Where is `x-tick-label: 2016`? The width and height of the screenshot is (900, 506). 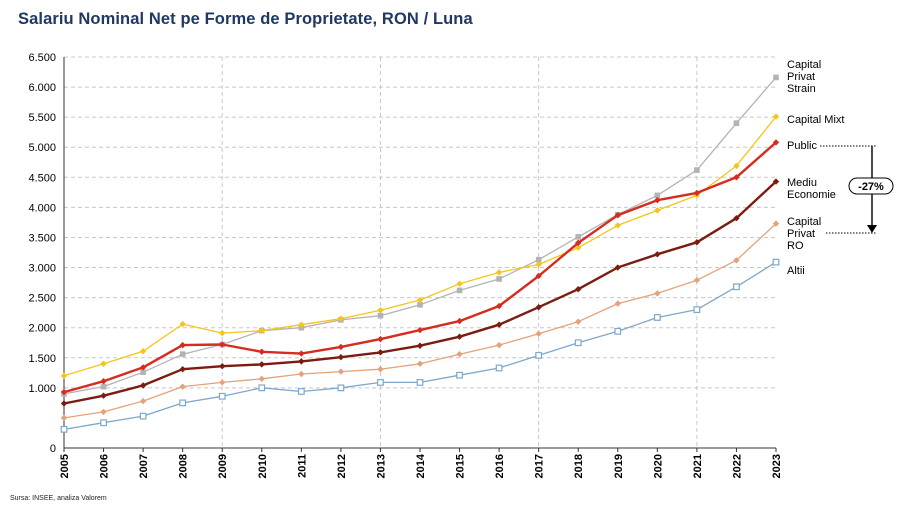 x-tick-label: 2016 is located at coordinates (500, 466).